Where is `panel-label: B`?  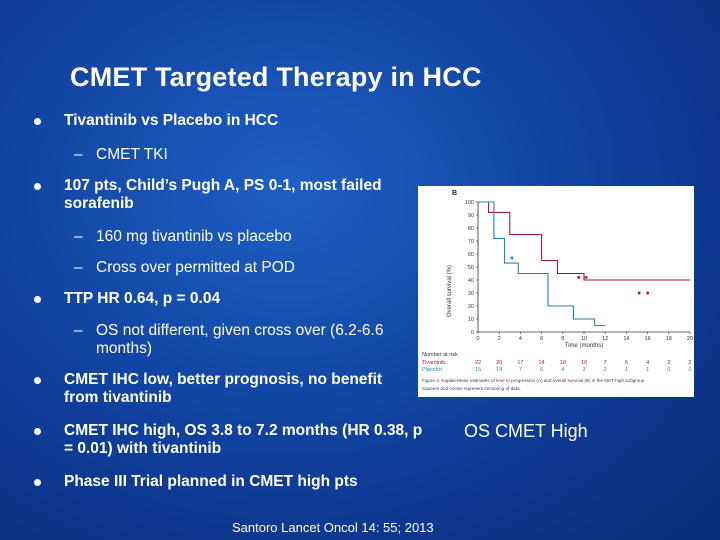 panel-label: B is located at coordinates (454, 193).